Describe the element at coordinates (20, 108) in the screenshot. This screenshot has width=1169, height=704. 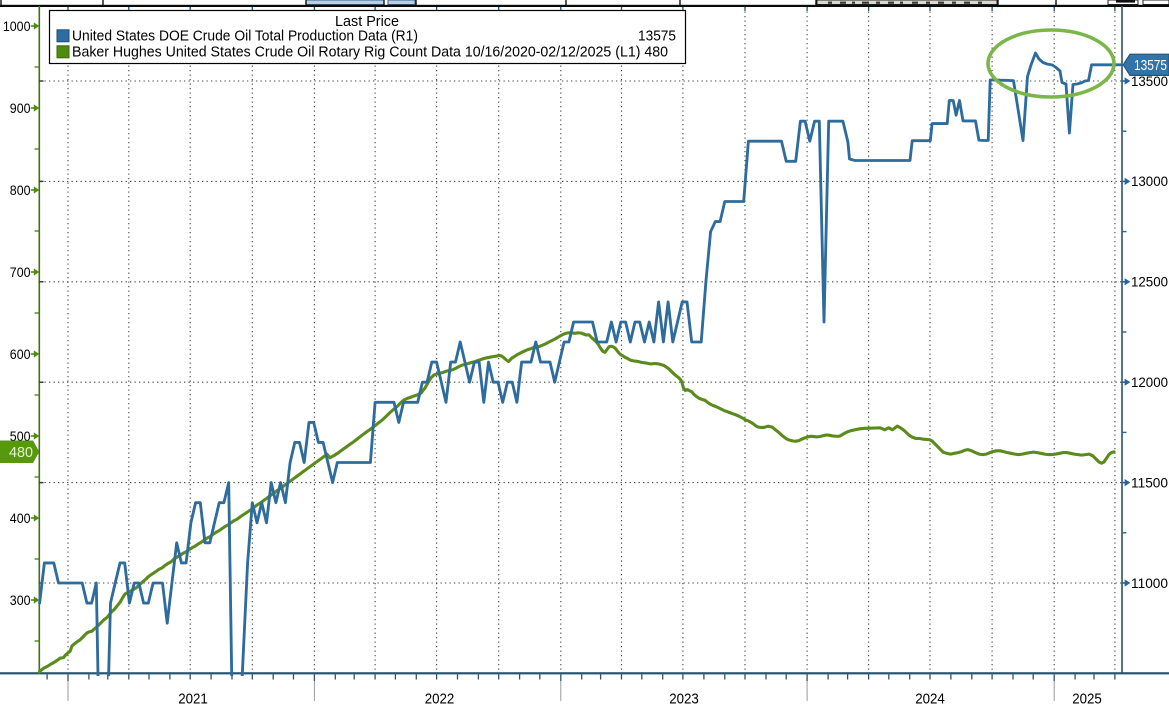
I see `svg-text: 900` at that location.